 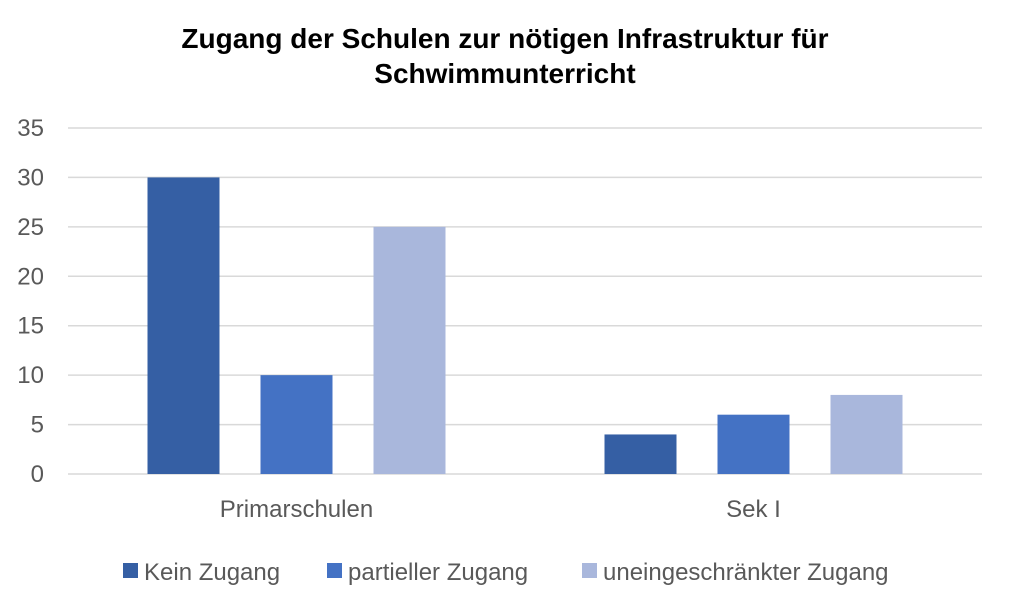 I want to click on y-tick-label: 20, so click(x=30, y=276).